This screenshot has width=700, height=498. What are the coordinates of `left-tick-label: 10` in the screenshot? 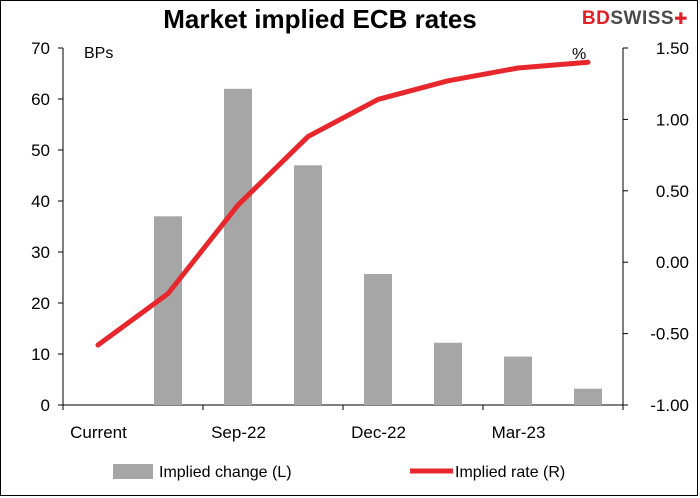 It's located at (40, 354).